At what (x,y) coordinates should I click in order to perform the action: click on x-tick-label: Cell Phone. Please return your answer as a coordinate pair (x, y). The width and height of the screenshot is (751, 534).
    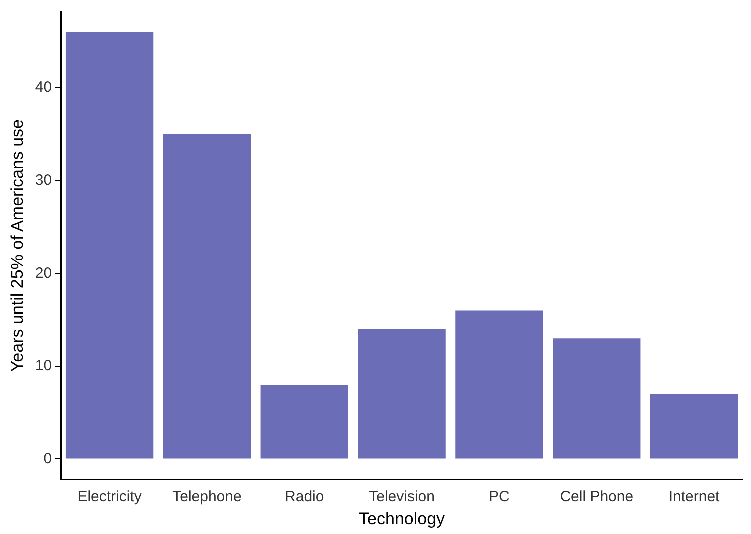
    Looking at the image, I should click on (597, 497).